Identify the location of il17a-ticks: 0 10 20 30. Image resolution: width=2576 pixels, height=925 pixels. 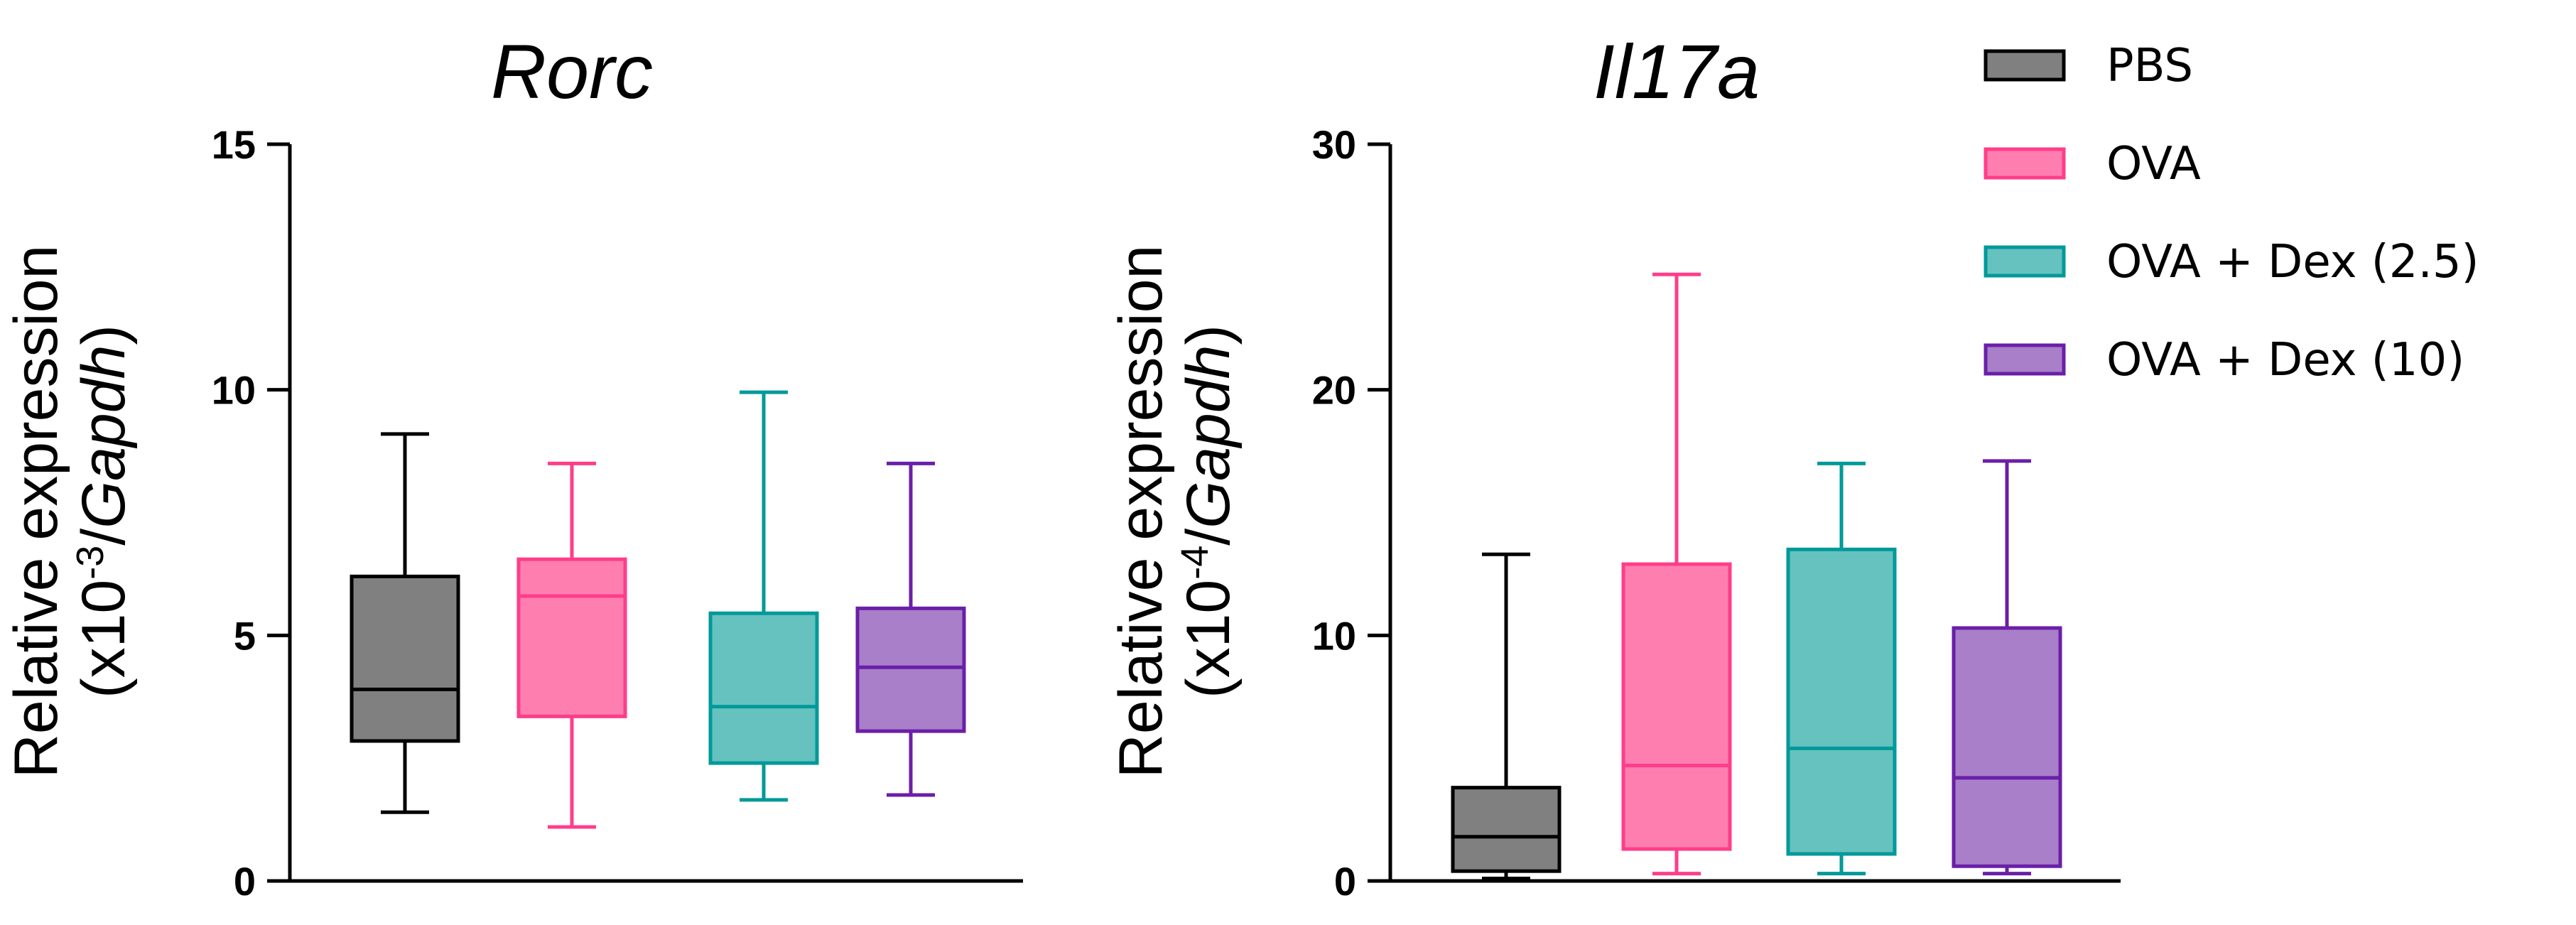
(1351, 513).